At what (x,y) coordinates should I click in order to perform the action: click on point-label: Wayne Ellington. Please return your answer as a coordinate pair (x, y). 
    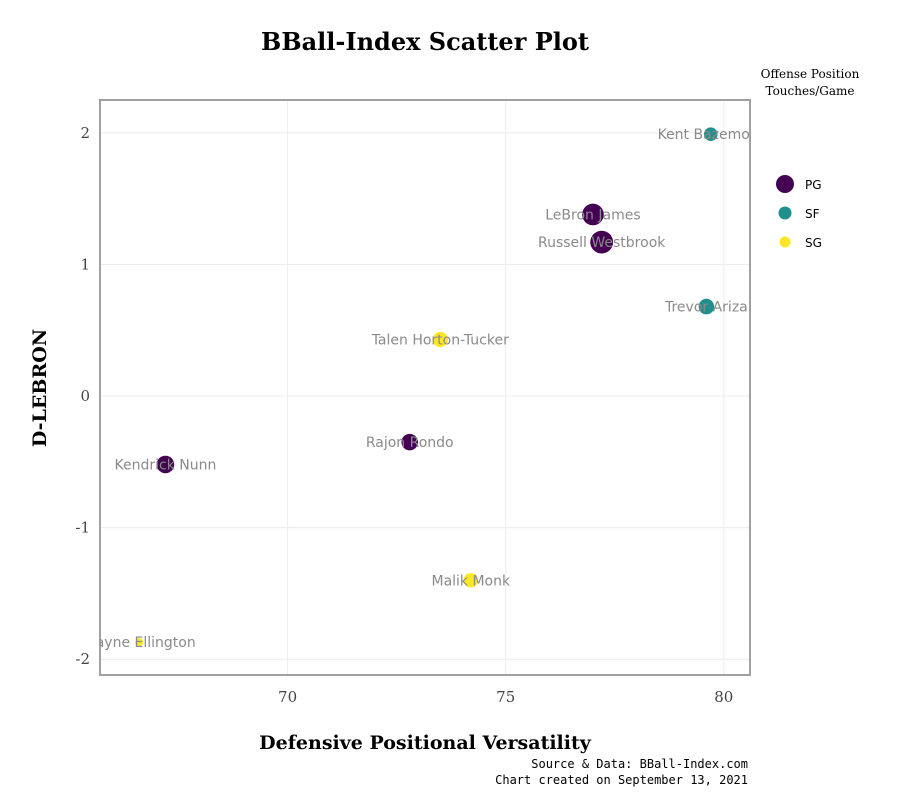
    Looking at the image, I should click on (139, 643).